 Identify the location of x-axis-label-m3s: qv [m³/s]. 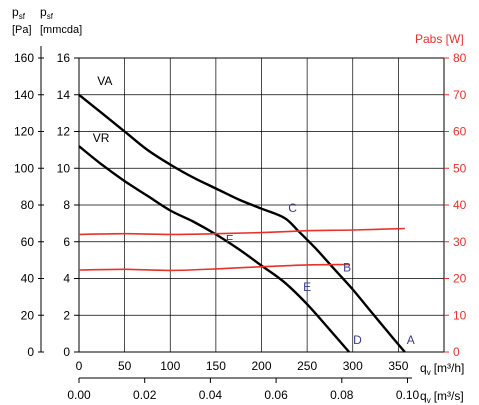
(442, 397).